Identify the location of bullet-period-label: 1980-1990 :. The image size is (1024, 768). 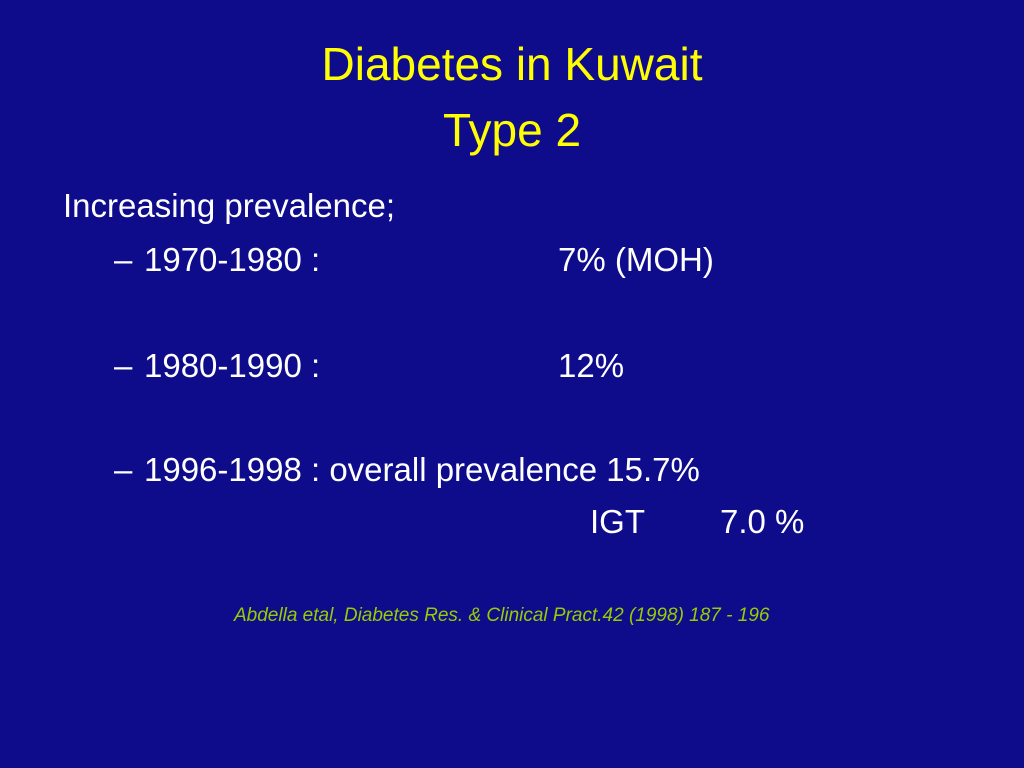
(232, 365).